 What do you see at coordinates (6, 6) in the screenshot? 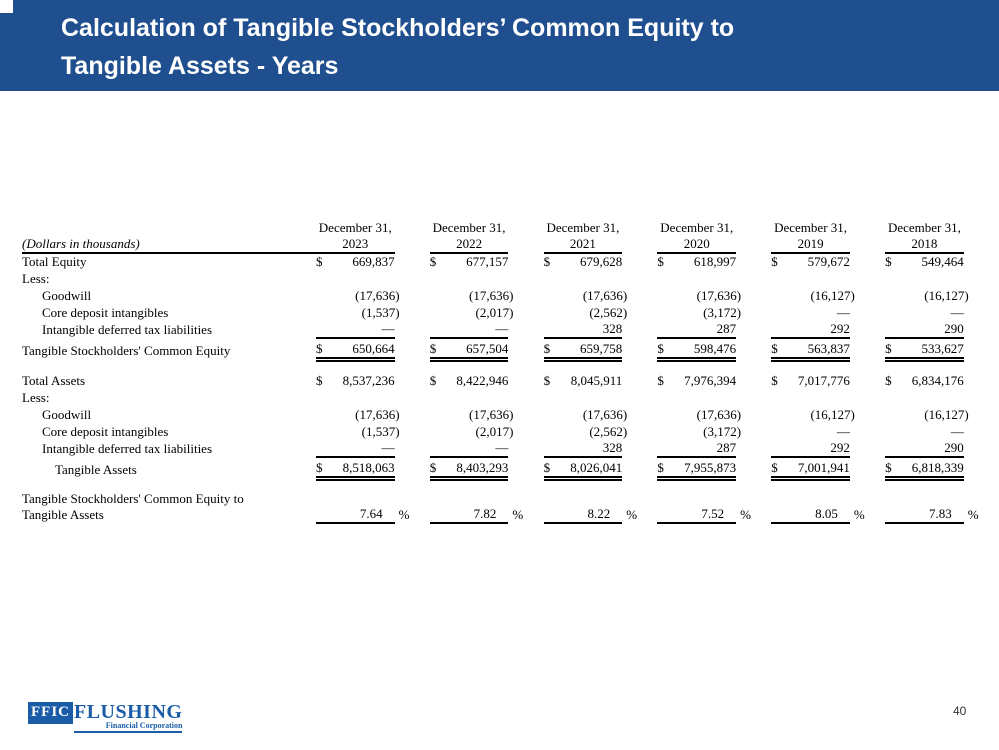
I see `corner-notch` at bounding box center [6, 6].